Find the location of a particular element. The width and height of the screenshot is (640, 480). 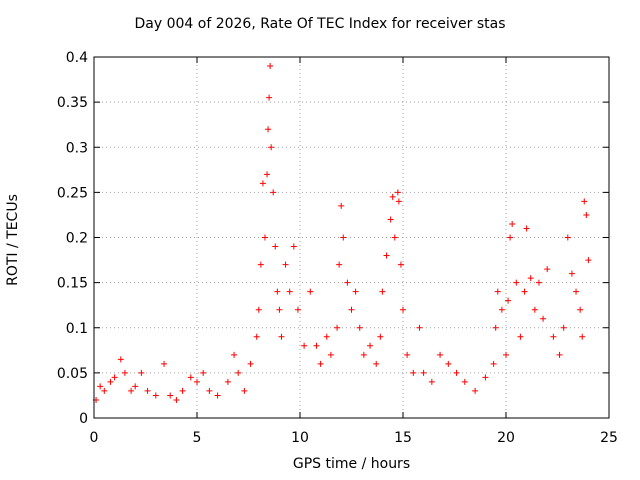

x-tick-label: 0 is located at coordinates (94, 438).